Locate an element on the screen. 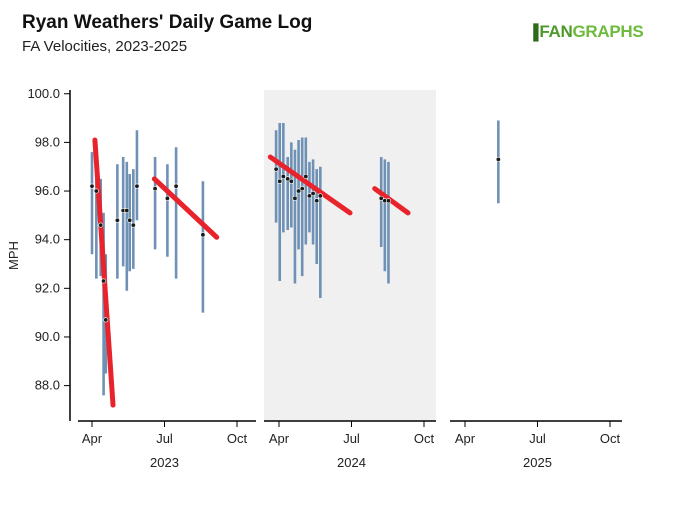 The image size is (673, 505). y-tick-label: 94.0 is located at coordinates (47, 239).